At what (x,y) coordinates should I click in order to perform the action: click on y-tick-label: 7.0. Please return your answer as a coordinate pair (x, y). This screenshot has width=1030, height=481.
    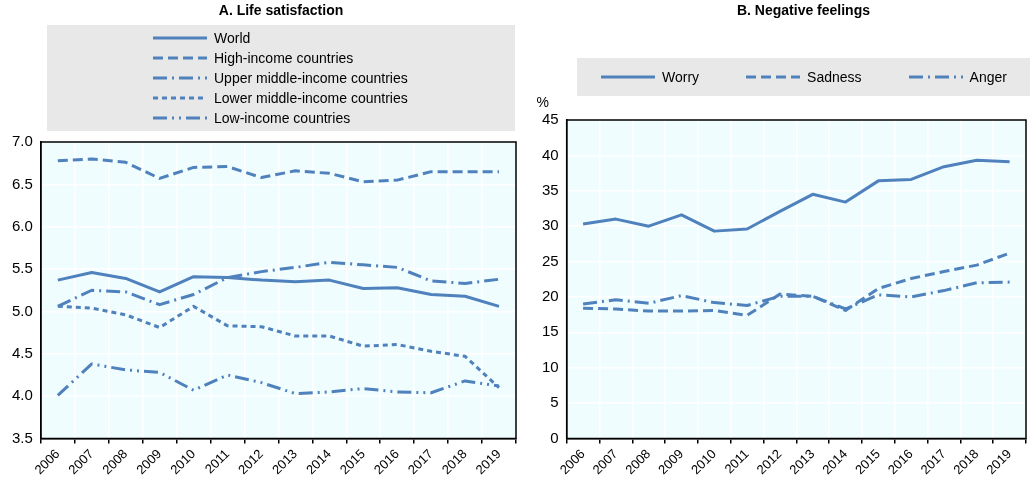
    Looking at the image, I should click on (22, 141).